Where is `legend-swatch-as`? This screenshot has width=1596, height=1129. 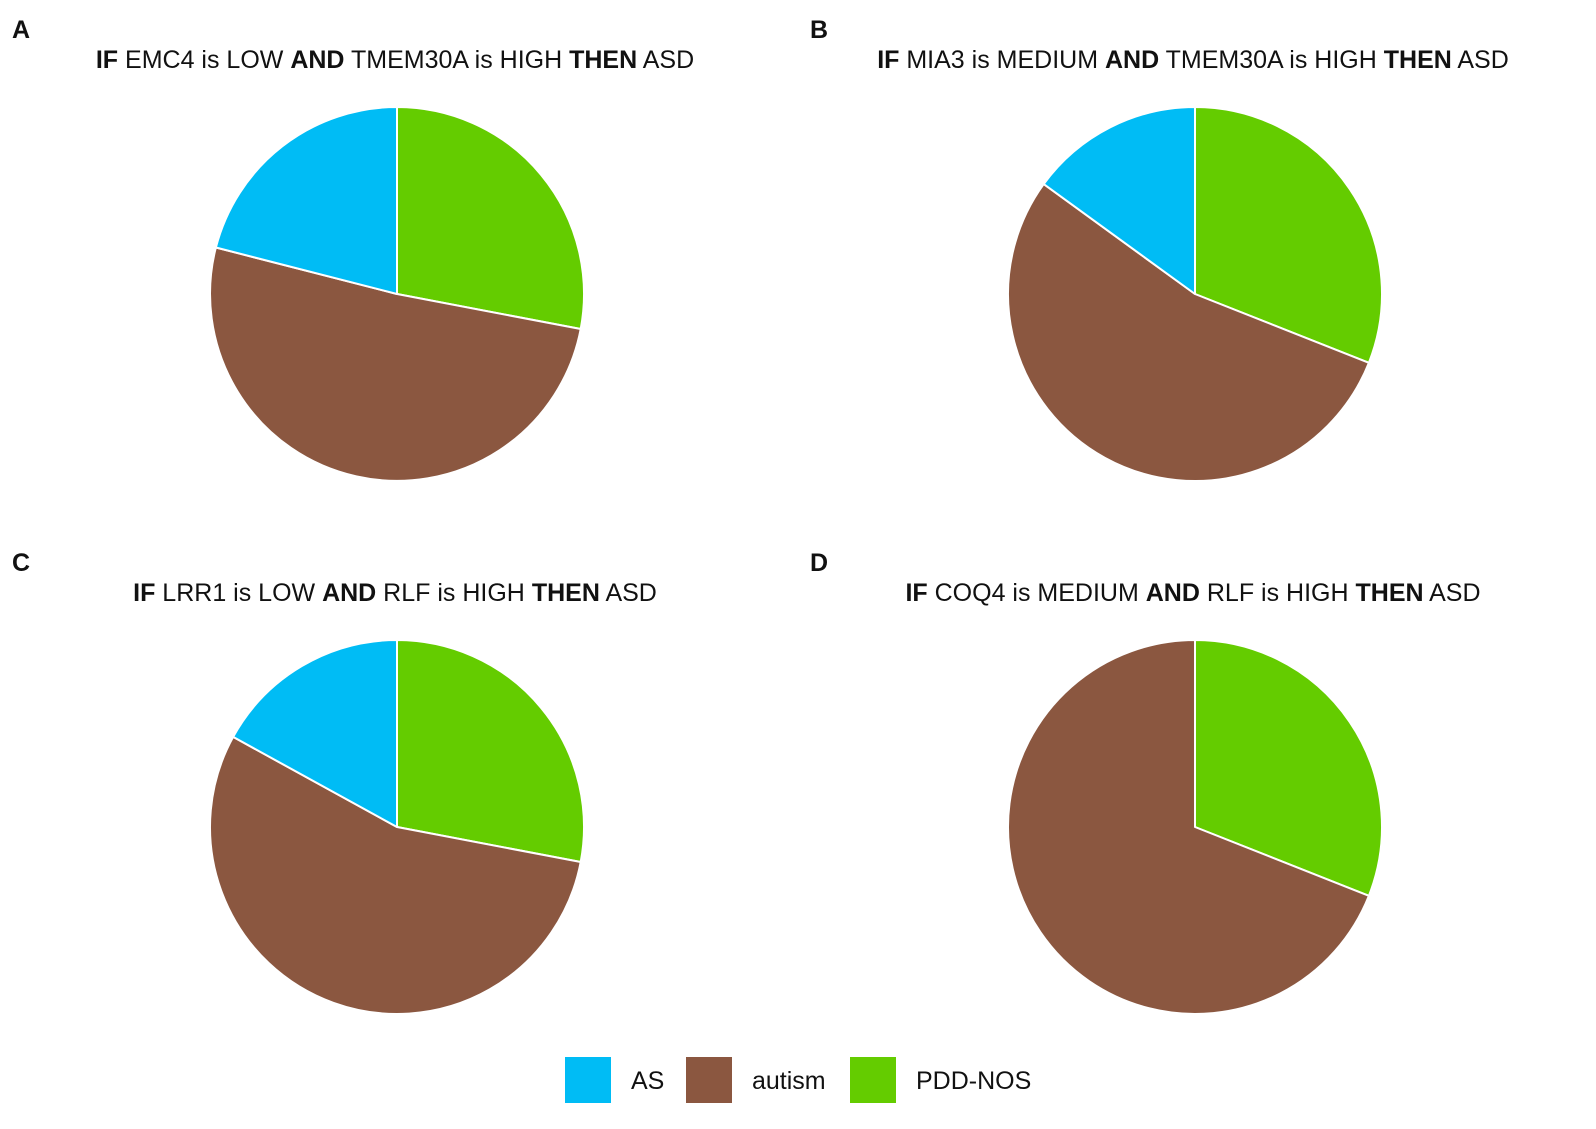 legend-swatch-as is located at coordinates (588, 1080).